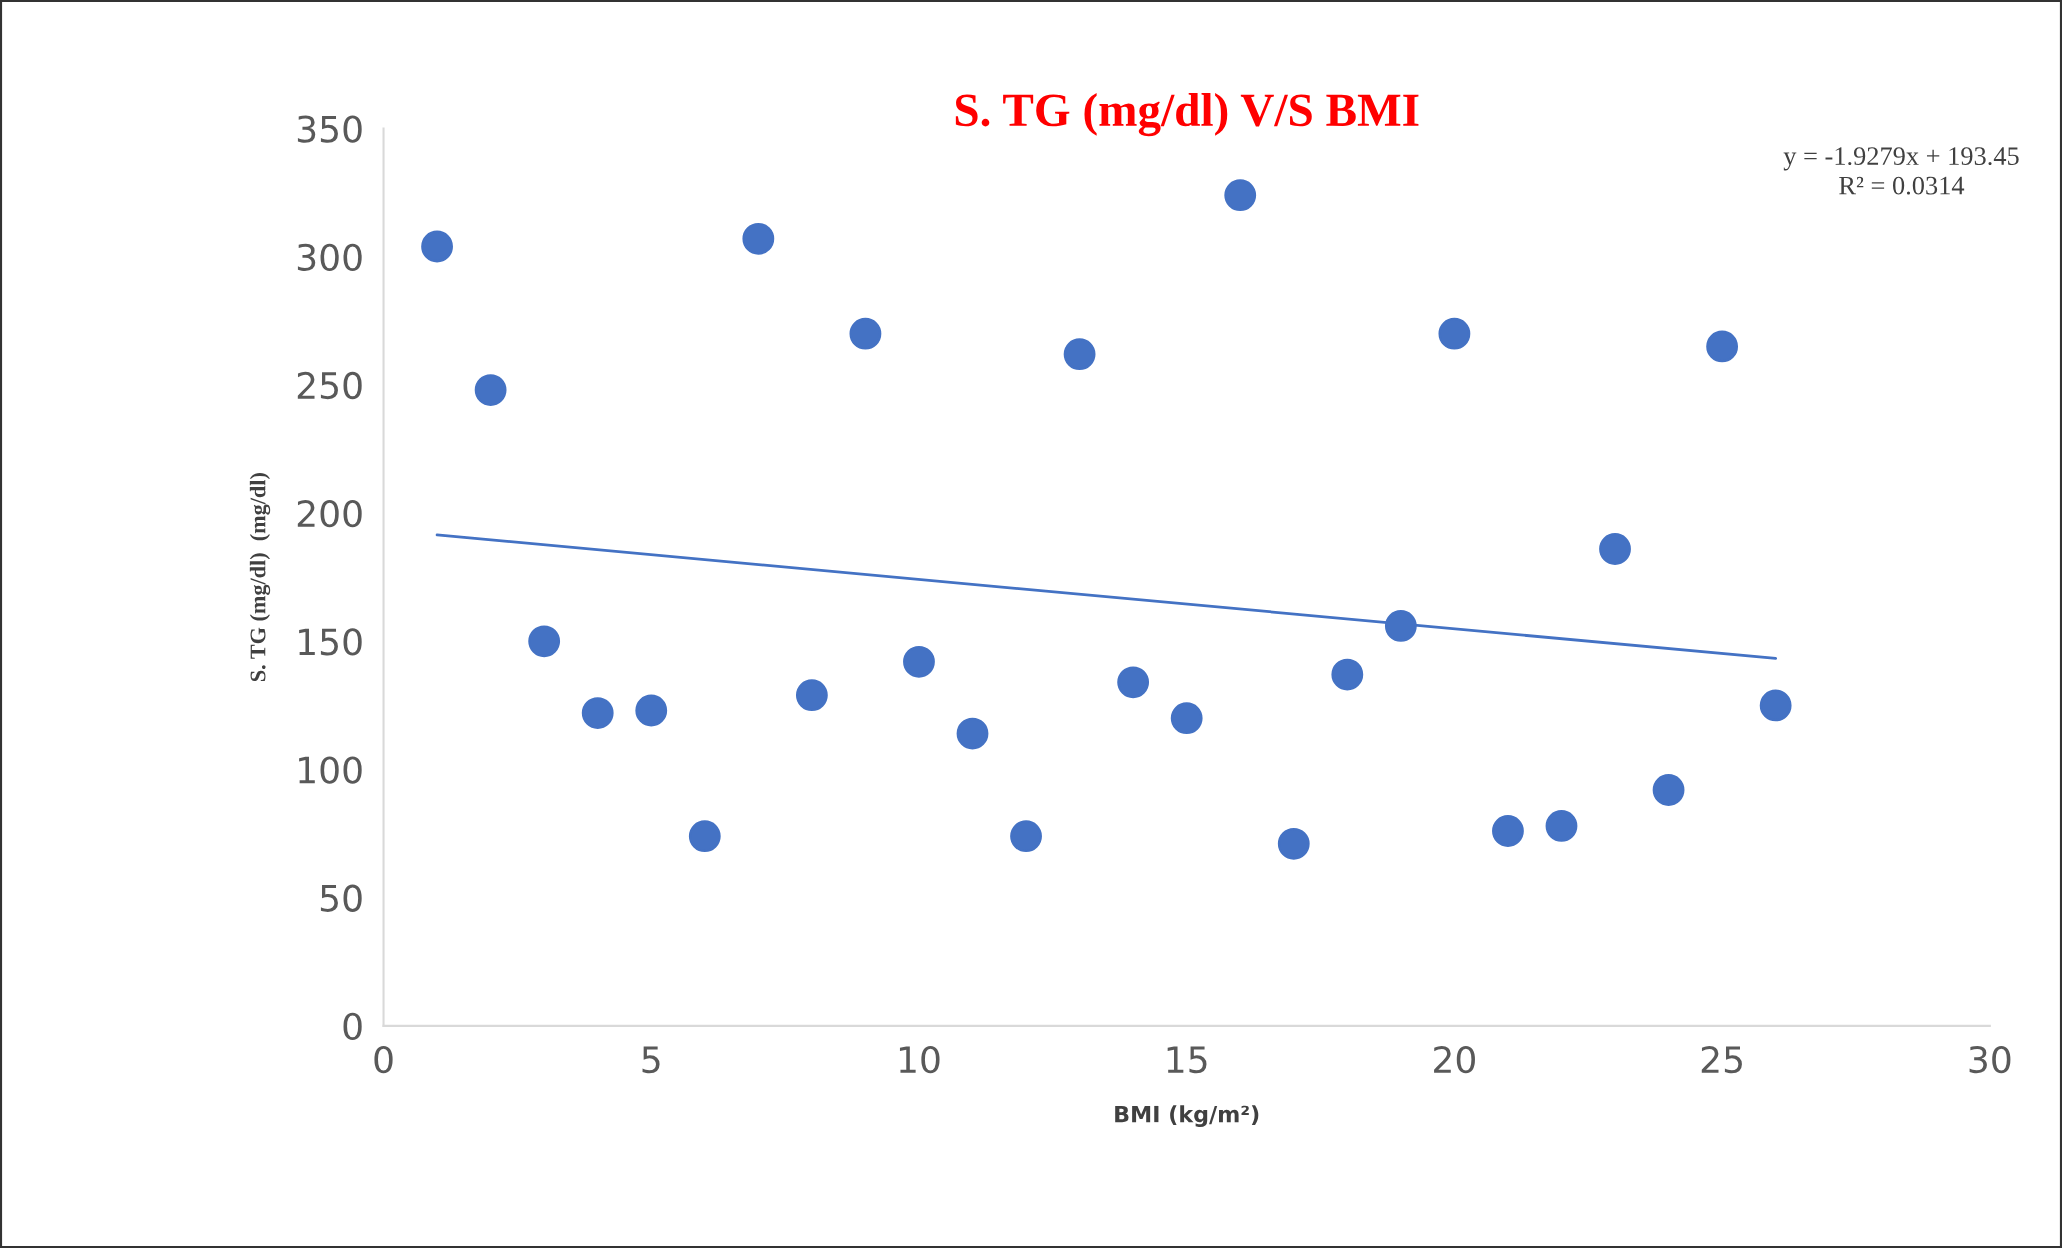 Image resolution: width=2062 pixels, height=1248 pixels. What do you see at coordinates (651, 1060) in the screenshot?
I see `x-tick-label: 5` at bounding box center [651, 1060].